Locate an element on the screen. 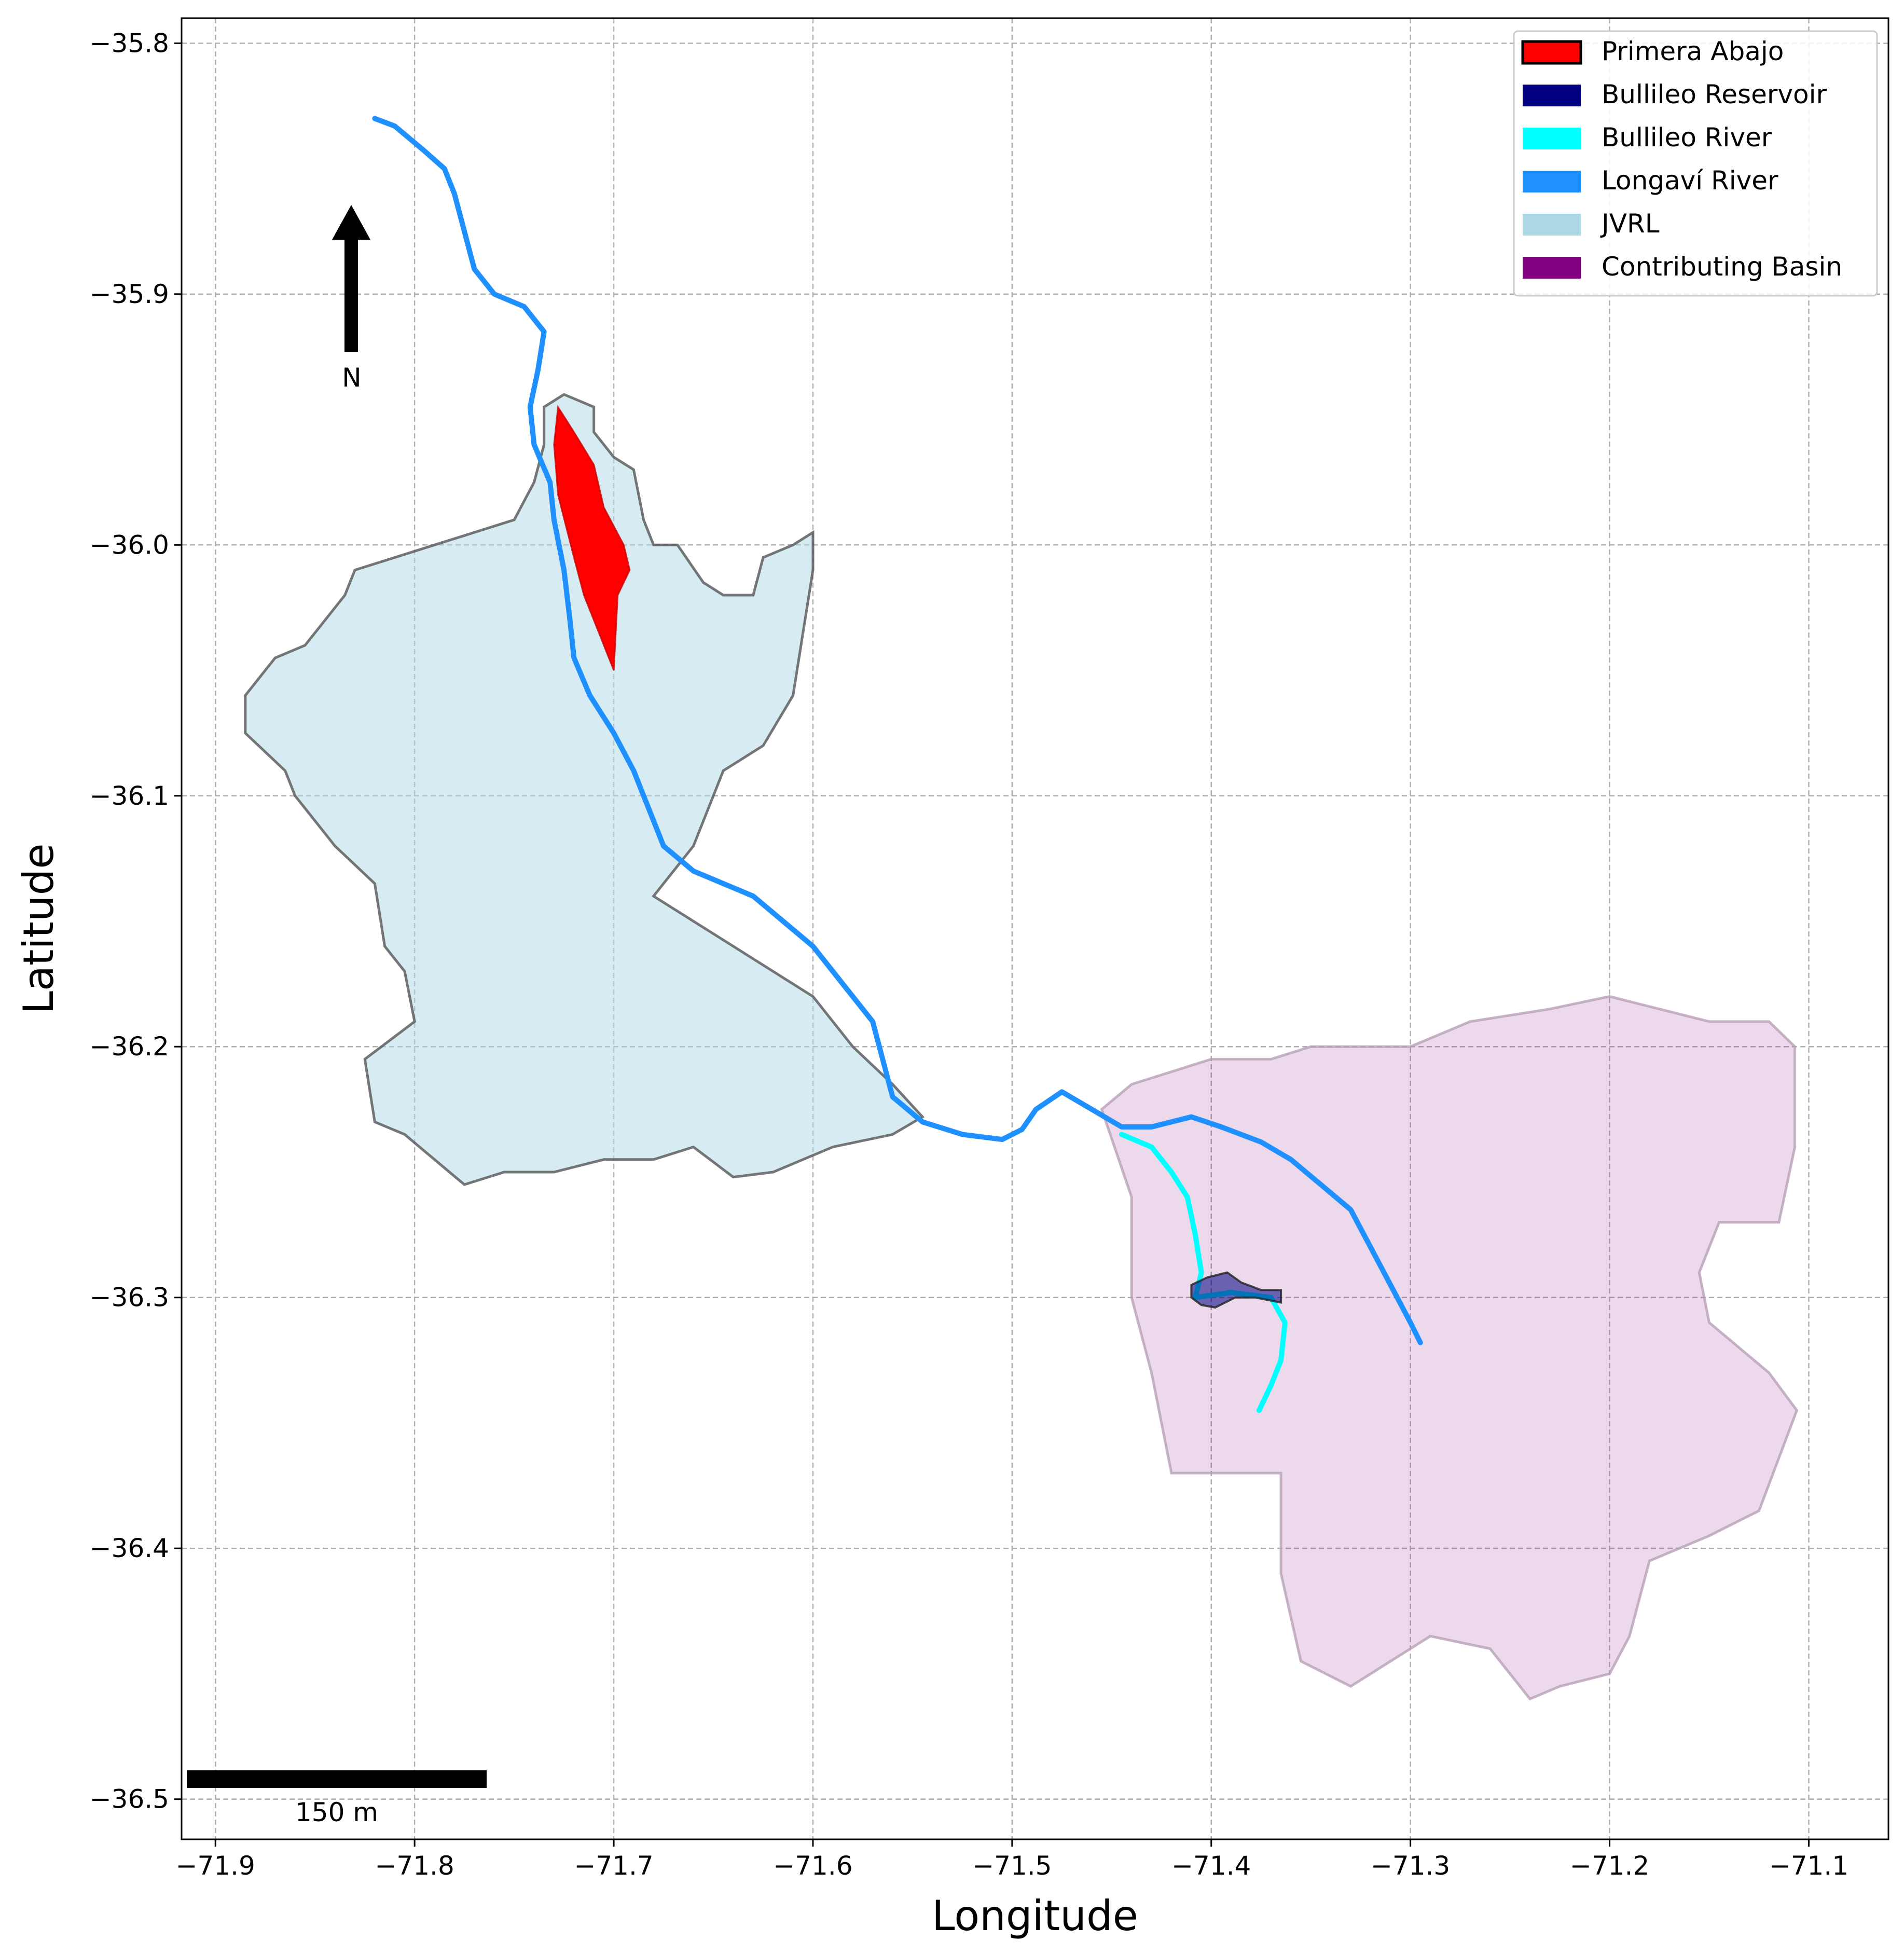  y-axis-title: Latitude is located at coordinates (39, 928).